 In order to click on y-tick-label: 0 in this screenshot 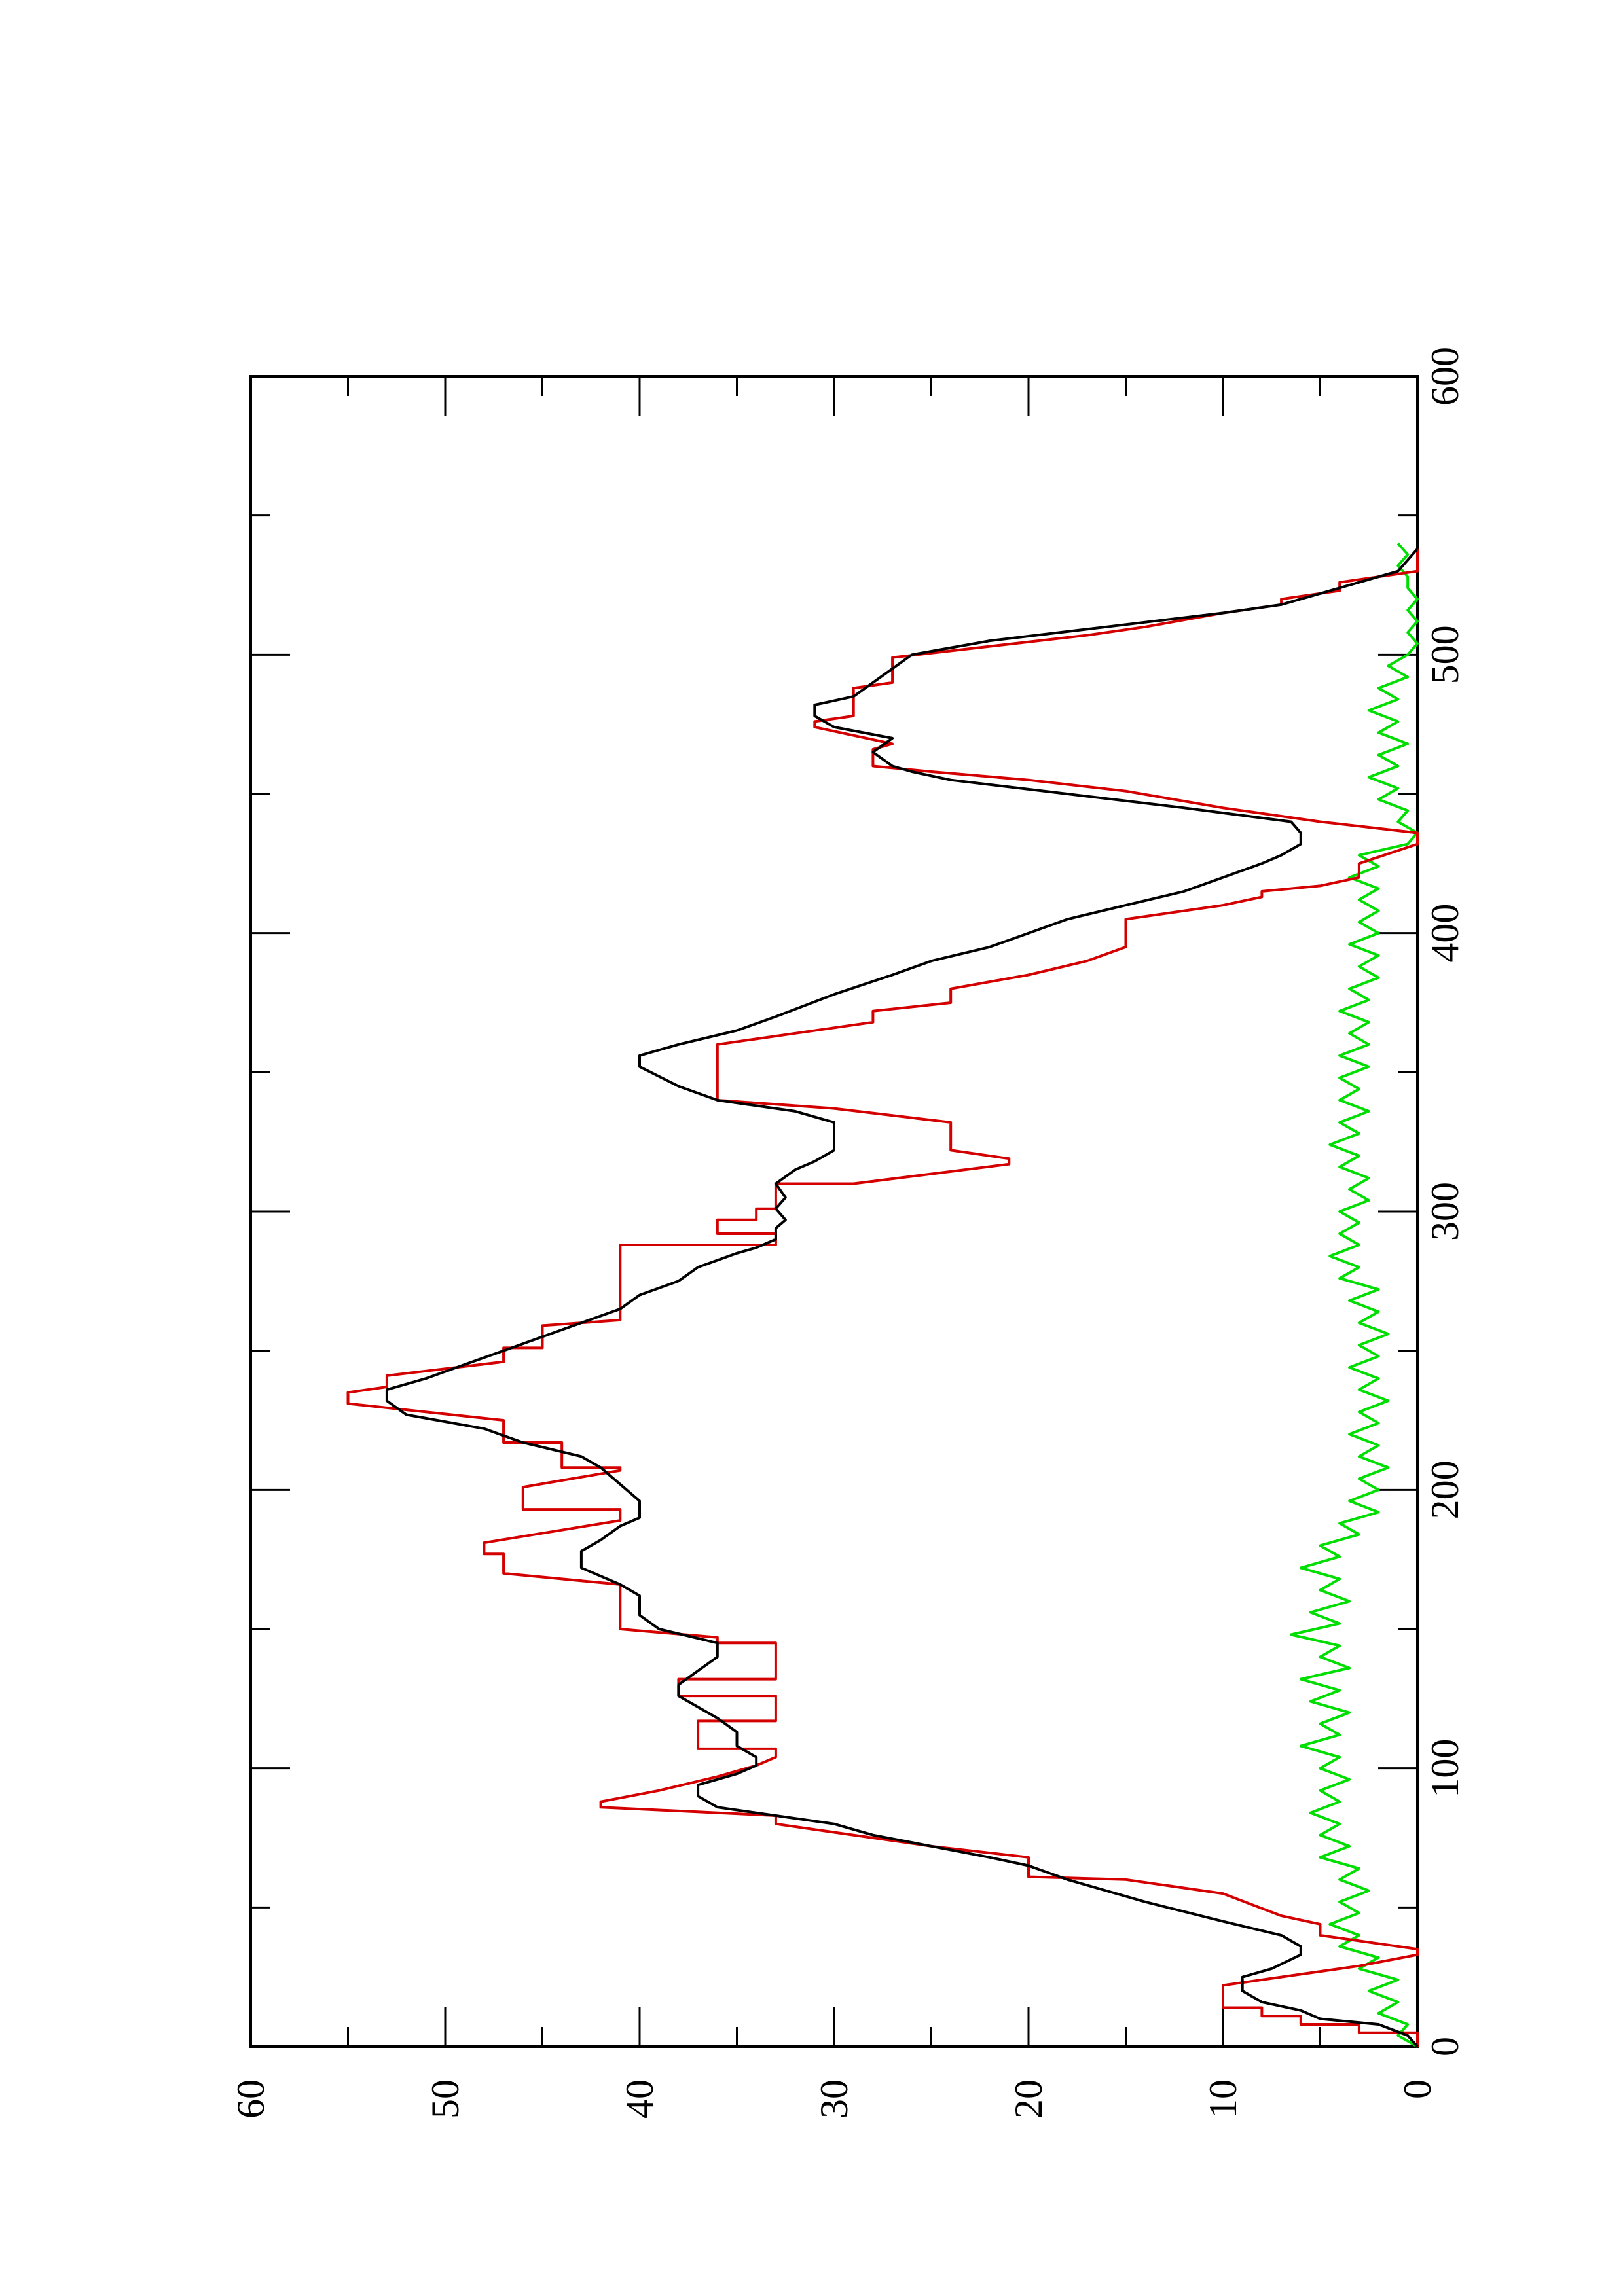, I will do `click(1417, 2089)`.